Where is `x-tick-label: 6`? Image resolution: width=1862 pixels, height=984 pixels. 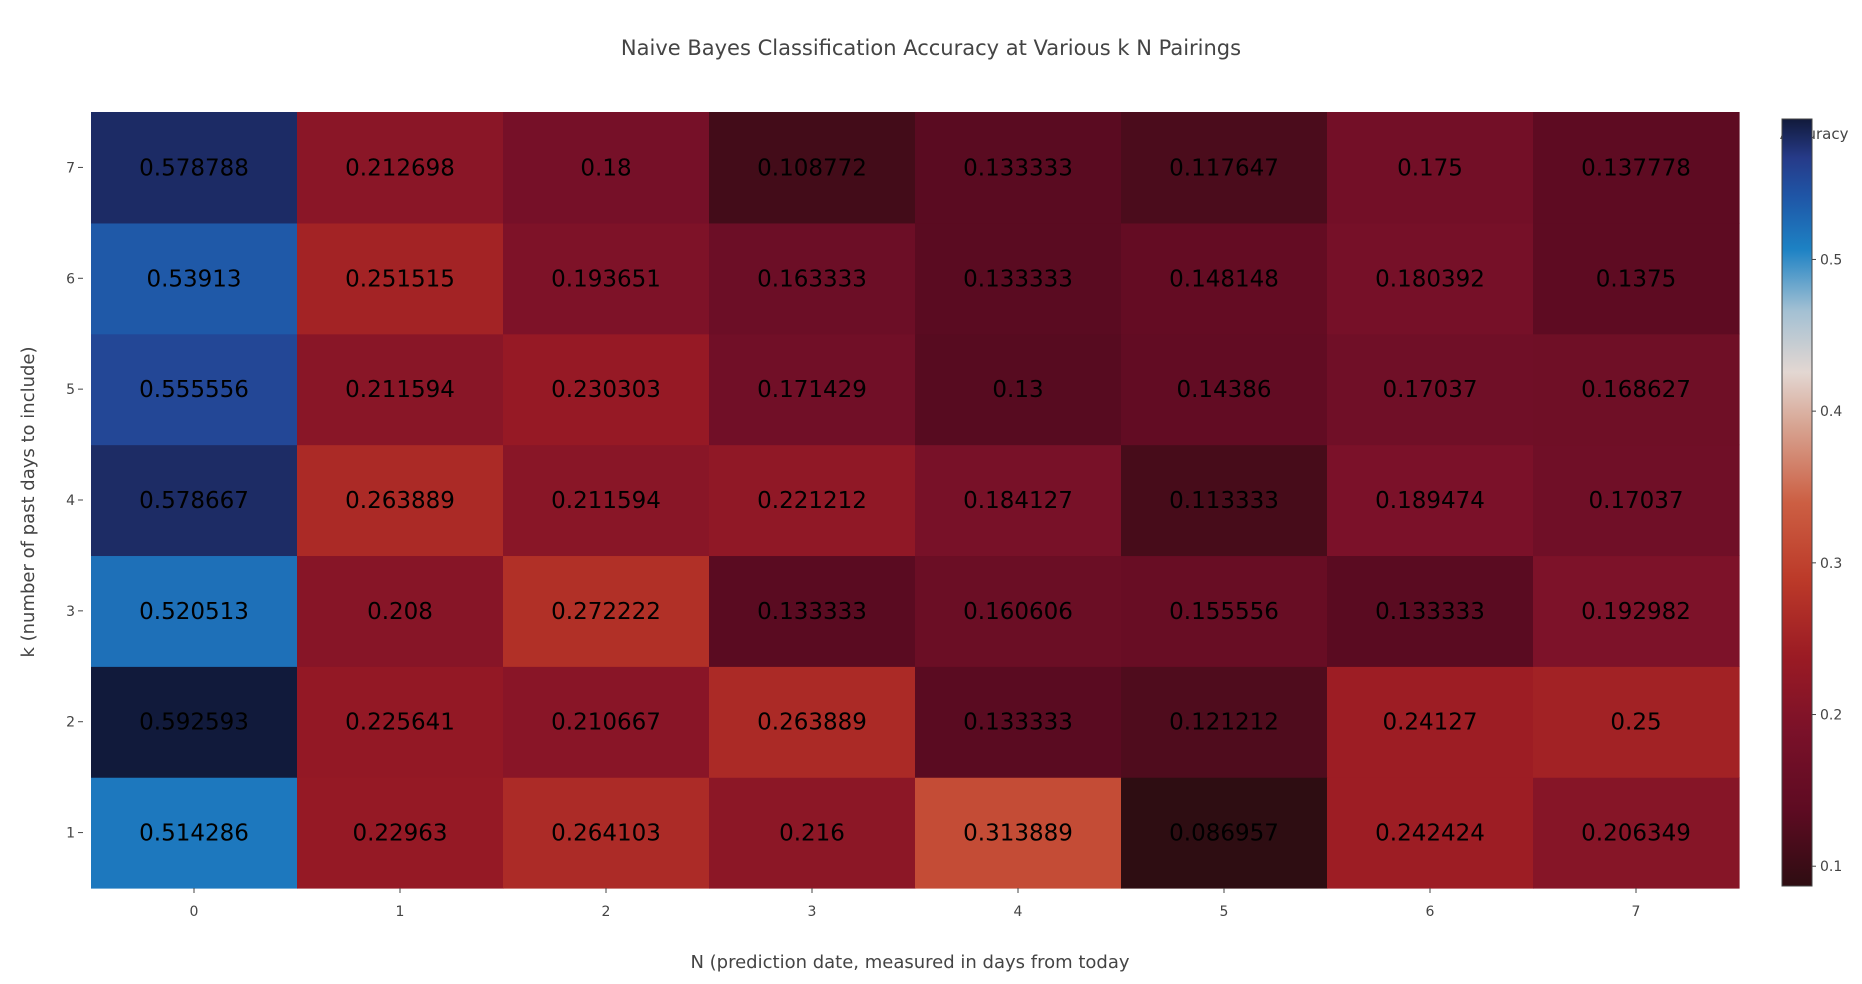
x-tick-label: 6 is located at coordinates (1430, 912).